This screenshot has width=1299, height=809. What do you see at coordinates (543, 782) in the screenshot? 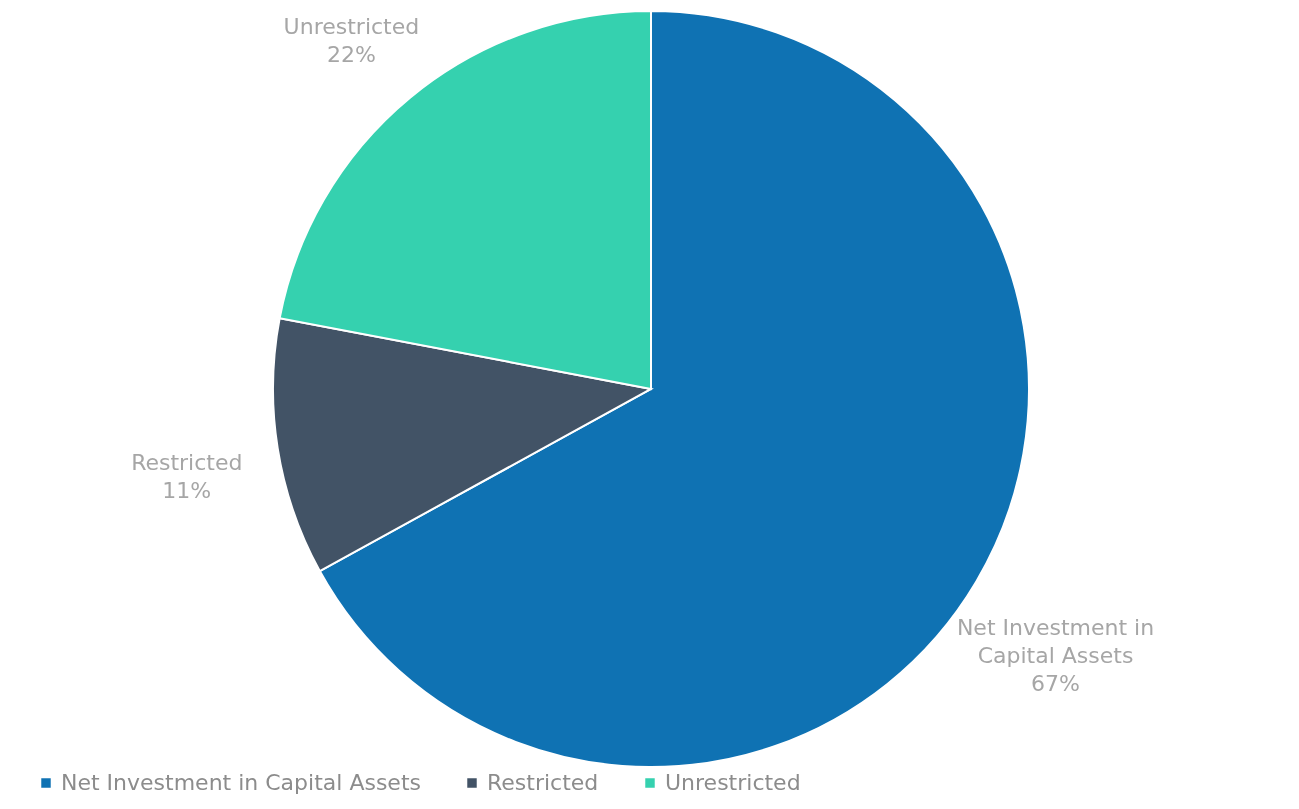
I see `legend-label: Restricted` at bounding box center [543, 782].